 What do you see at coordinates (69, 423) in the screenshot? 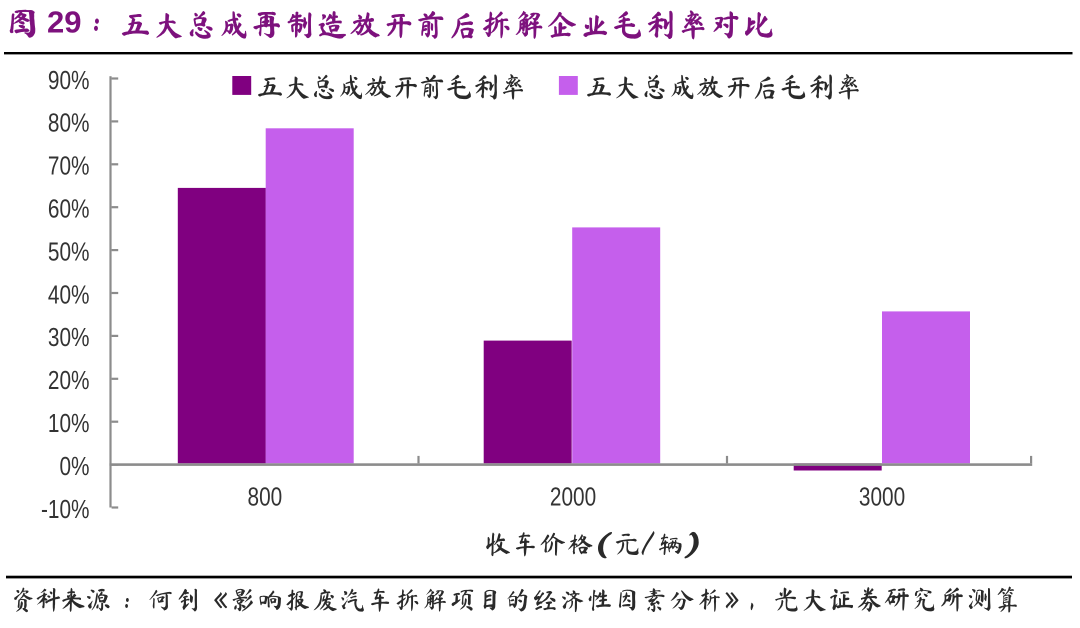
I see `svg-text: 10%` at bounding box center [69, 423].